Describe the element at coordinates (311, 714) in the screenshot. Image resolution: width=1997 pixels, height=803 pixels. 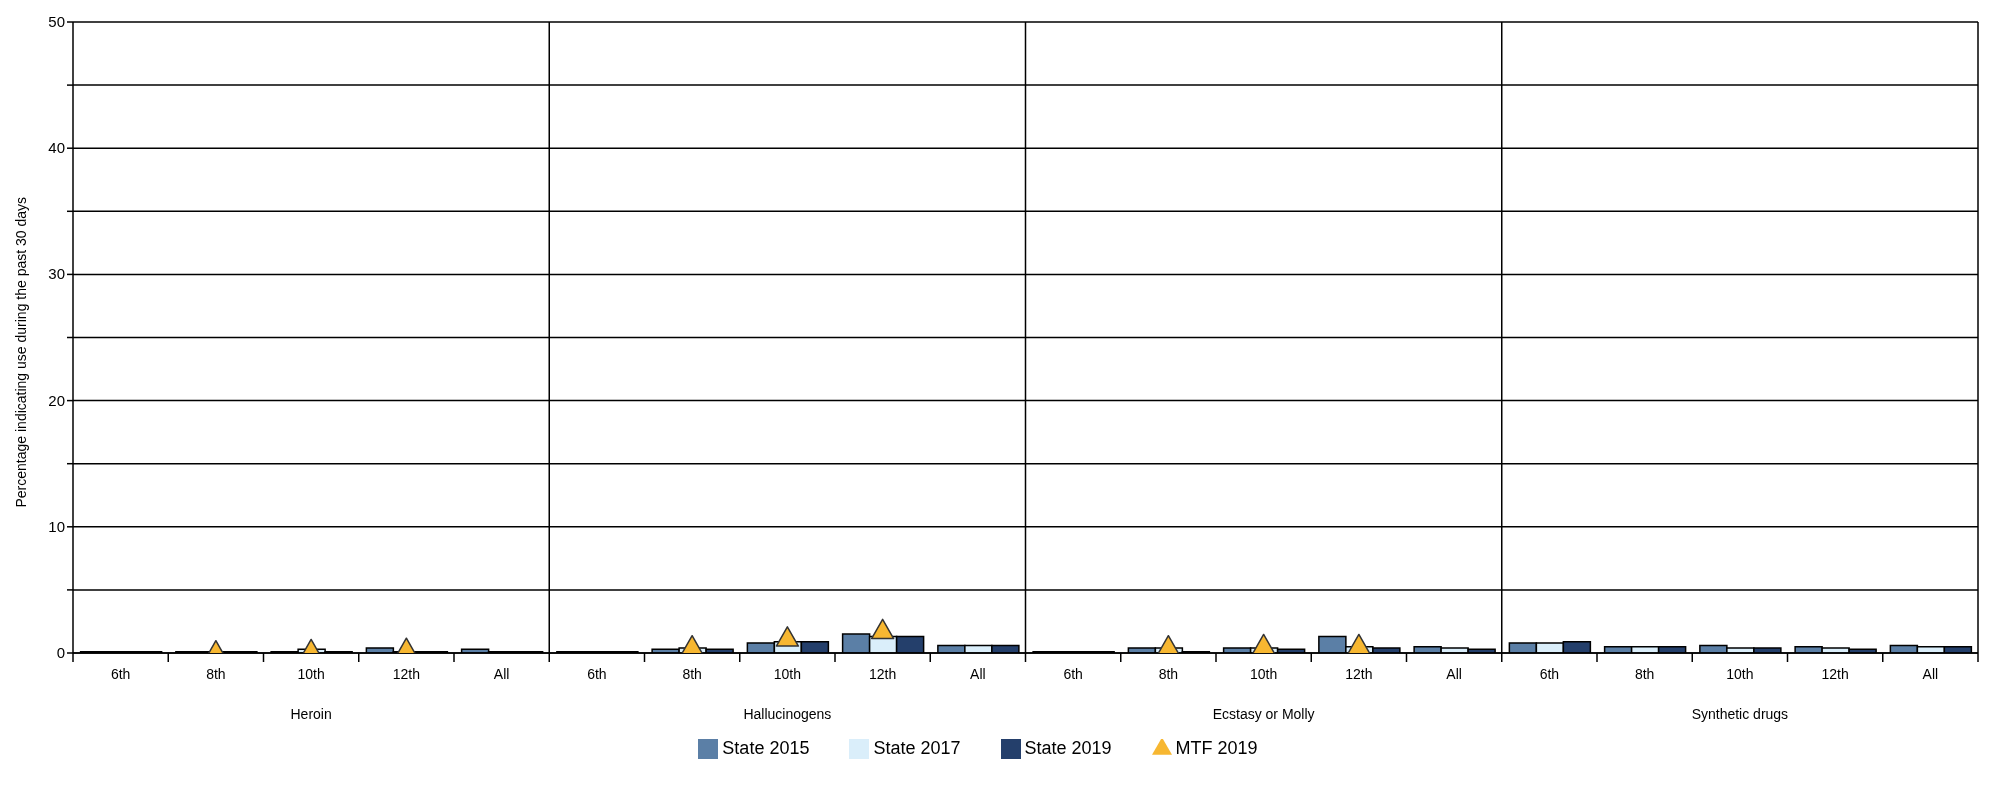
I see `text: Heroin` at that location.